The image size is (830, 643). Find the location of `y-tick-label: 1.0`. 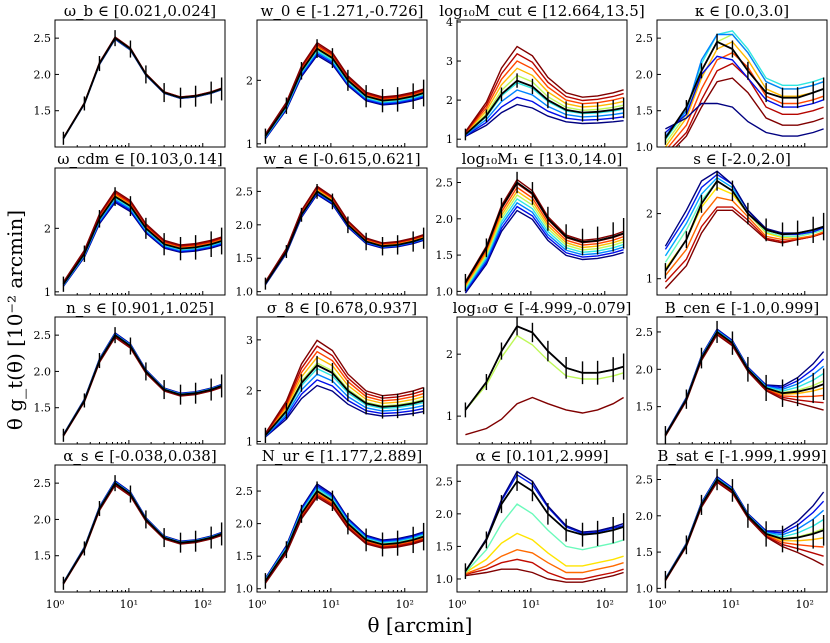

y-tick-label: 1.0 is located at coordinates (245, 292).